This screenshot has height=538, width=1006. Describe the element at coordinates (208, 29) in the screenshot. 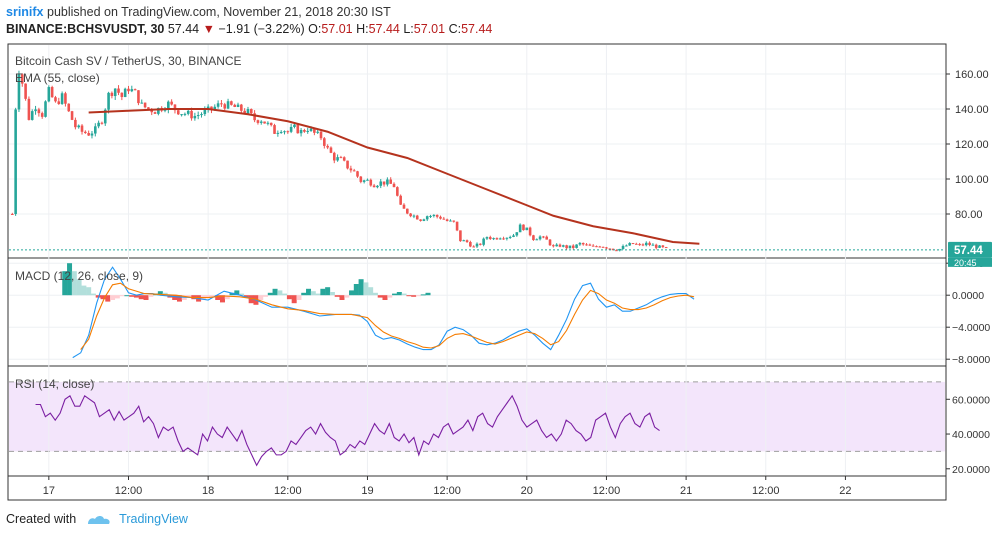

I see `down-arrow-icon: ▼` at that location.